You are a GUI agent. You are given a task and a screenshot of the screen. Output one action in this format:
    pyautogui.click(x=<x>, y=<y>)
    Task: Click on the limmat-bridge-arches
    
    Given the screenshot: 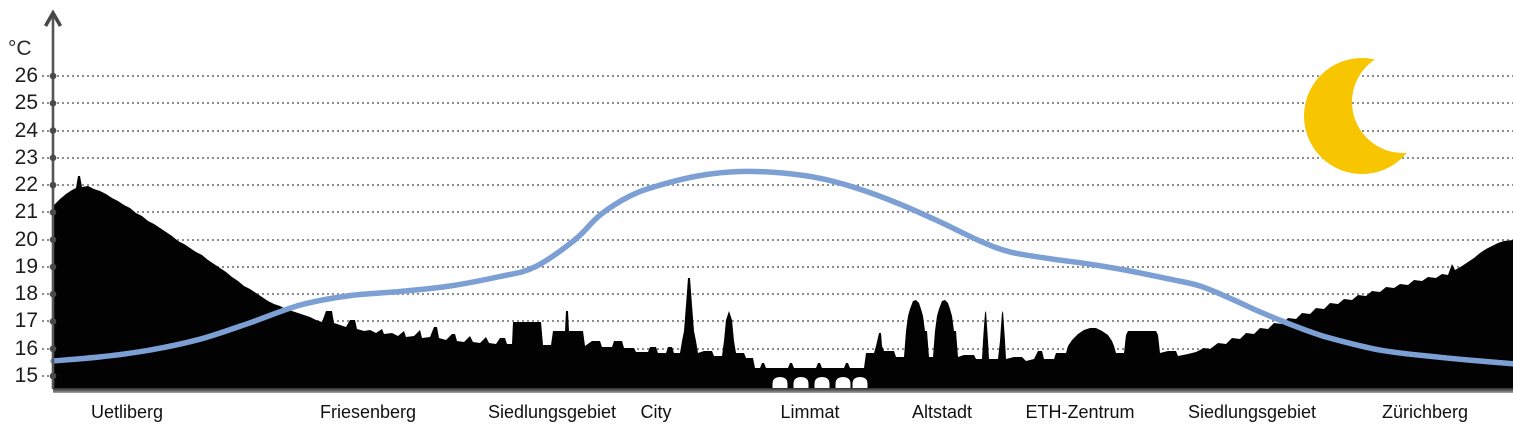 What is the action you would take?
    pyautogui.click(x=820, y=383)
    